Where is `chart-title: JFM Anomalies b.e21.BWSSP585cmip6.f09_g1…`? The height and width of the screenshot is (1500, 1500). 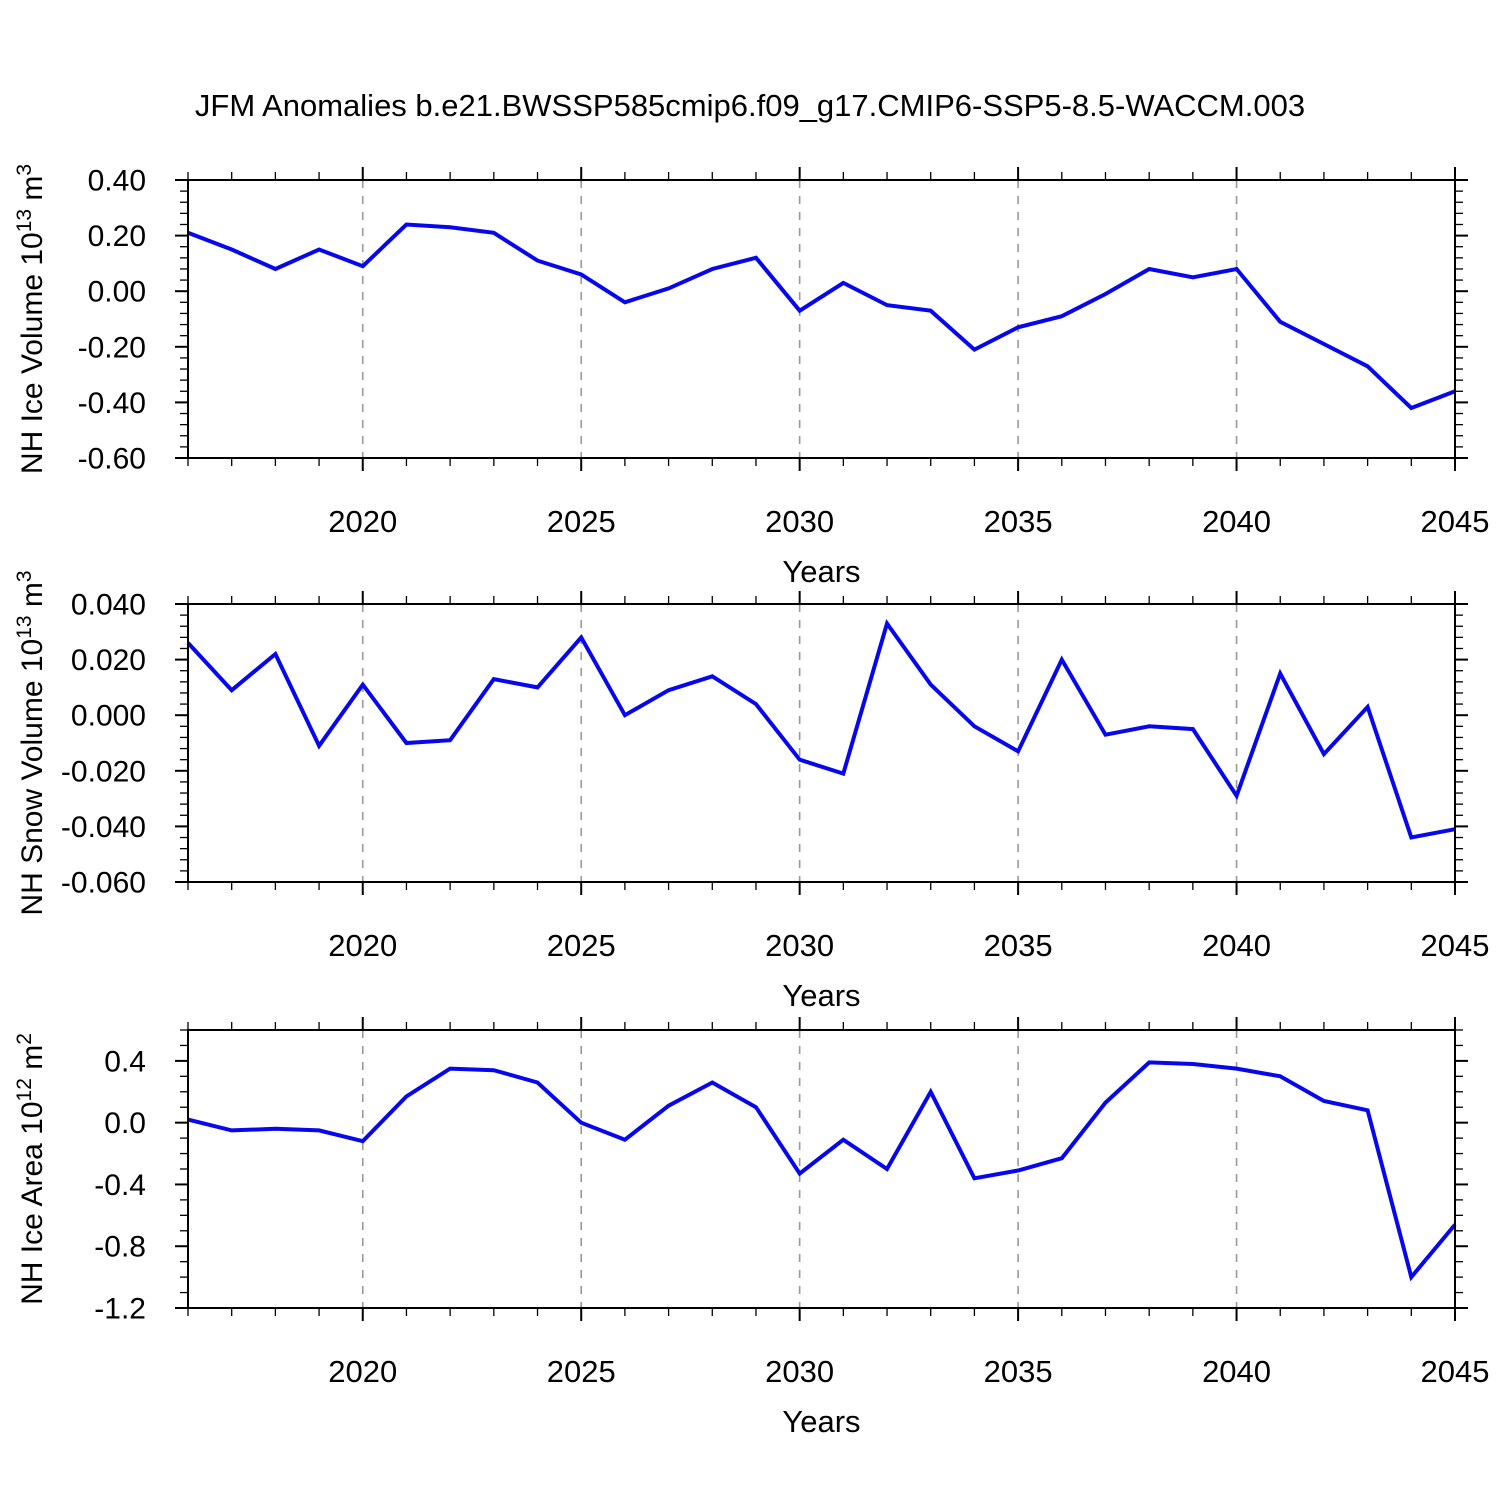 chart-title: JFM Anomalies b.e21.BWSSP585cmip6.f09_g1… is located at coordinates (750, 105).